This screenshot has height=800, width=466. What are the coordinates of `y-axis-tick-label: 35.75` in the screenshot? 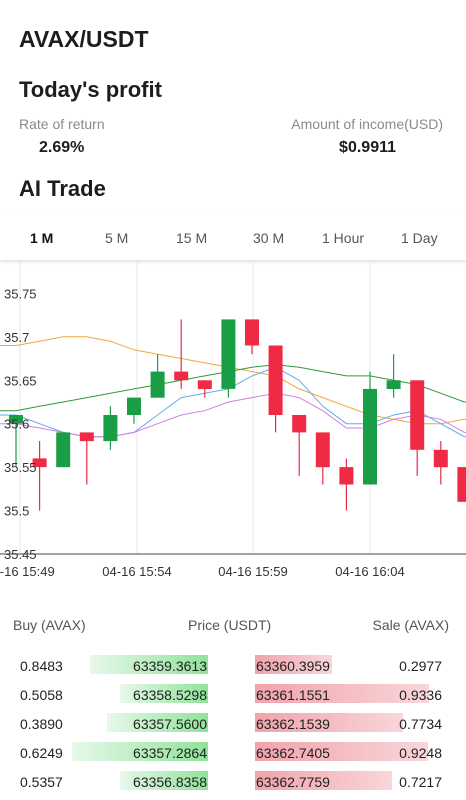 It's located at (20, 293).